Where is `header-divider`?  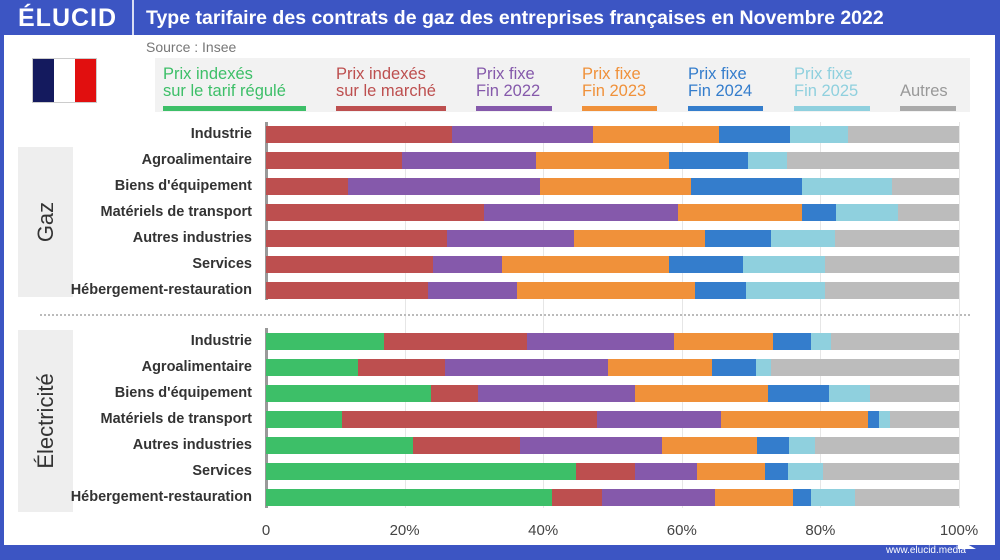 header-divider is located at coordinates (133, 17).